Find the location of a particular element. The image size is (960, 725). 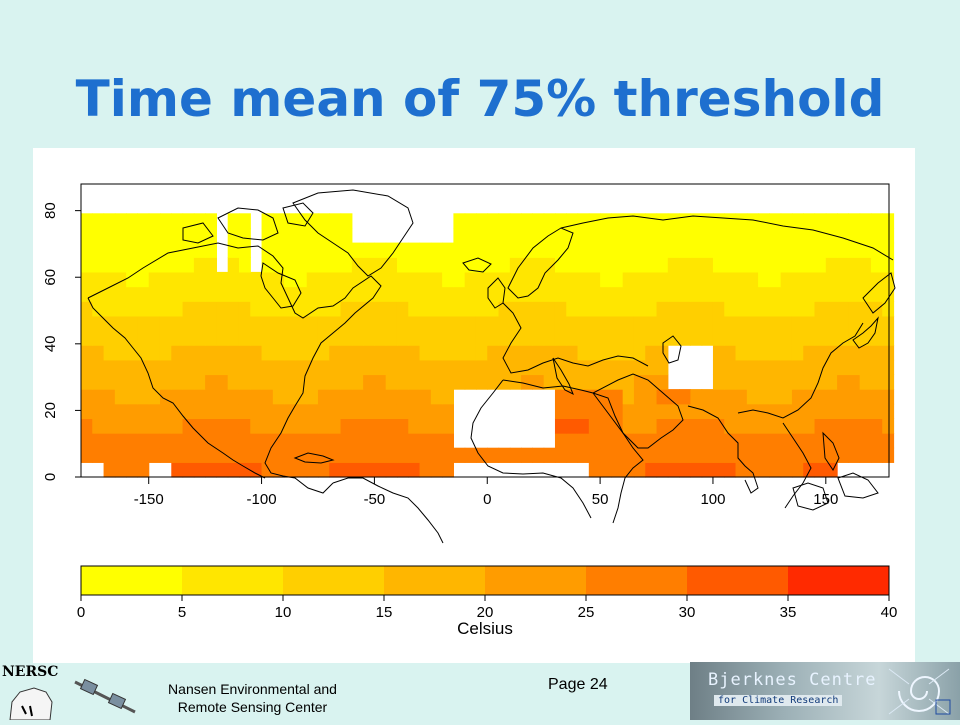

nersc-logo: NERSC is located at coordinates (72, 691).